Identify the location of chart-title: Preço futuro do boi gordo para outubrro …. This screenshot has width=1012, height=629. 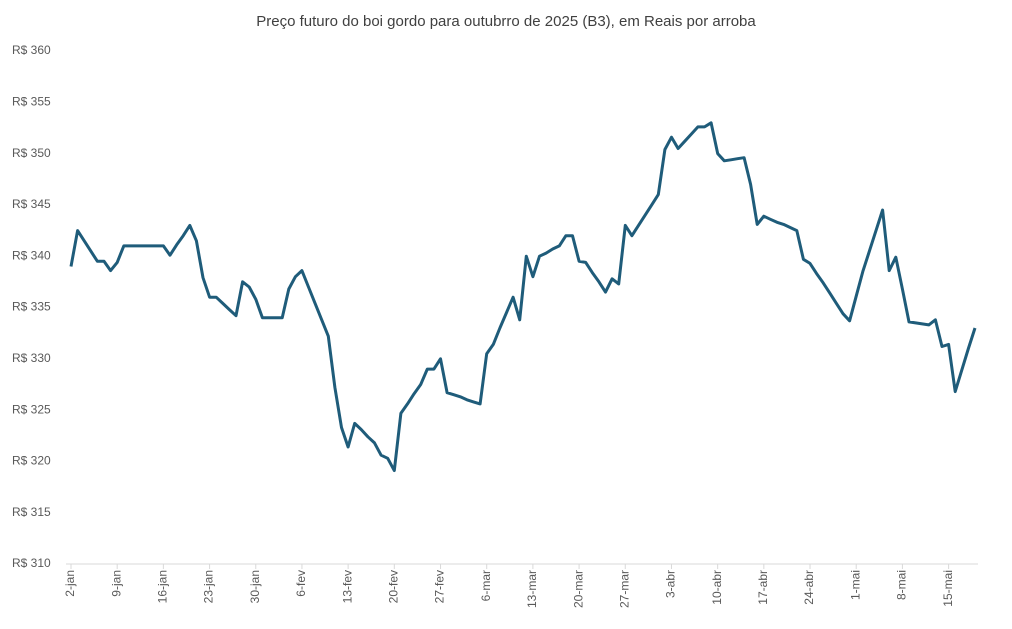
(506, 21).